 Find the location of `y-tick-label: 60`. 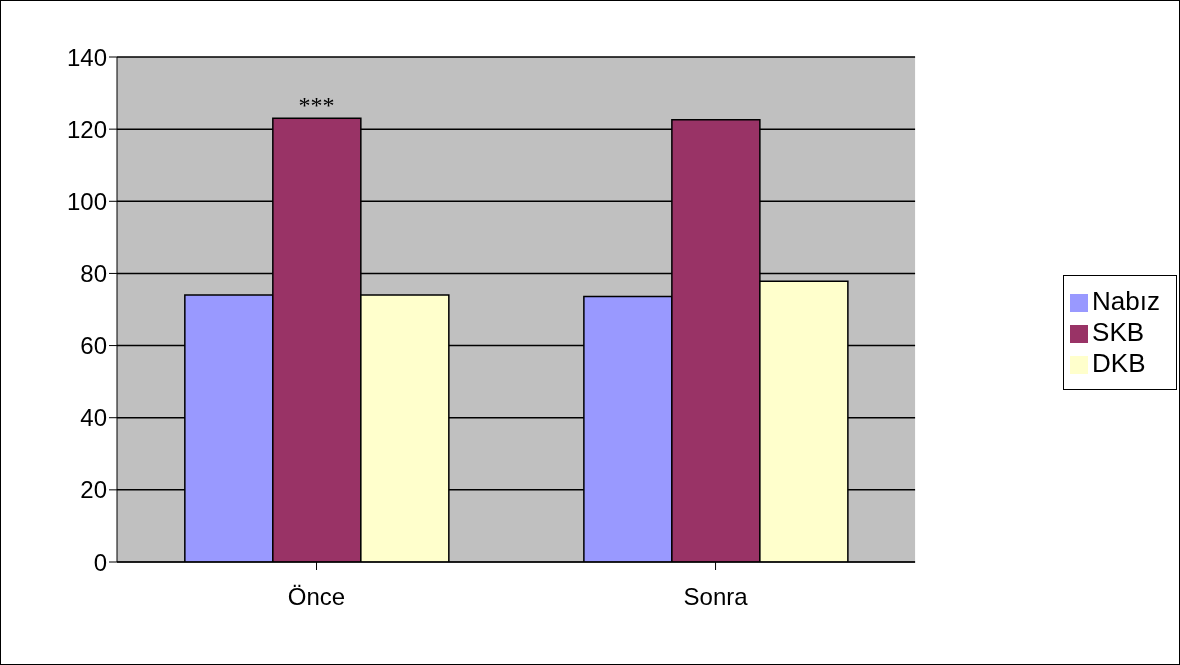

y-tick-label: 60 is located at coordinates (93, 346).